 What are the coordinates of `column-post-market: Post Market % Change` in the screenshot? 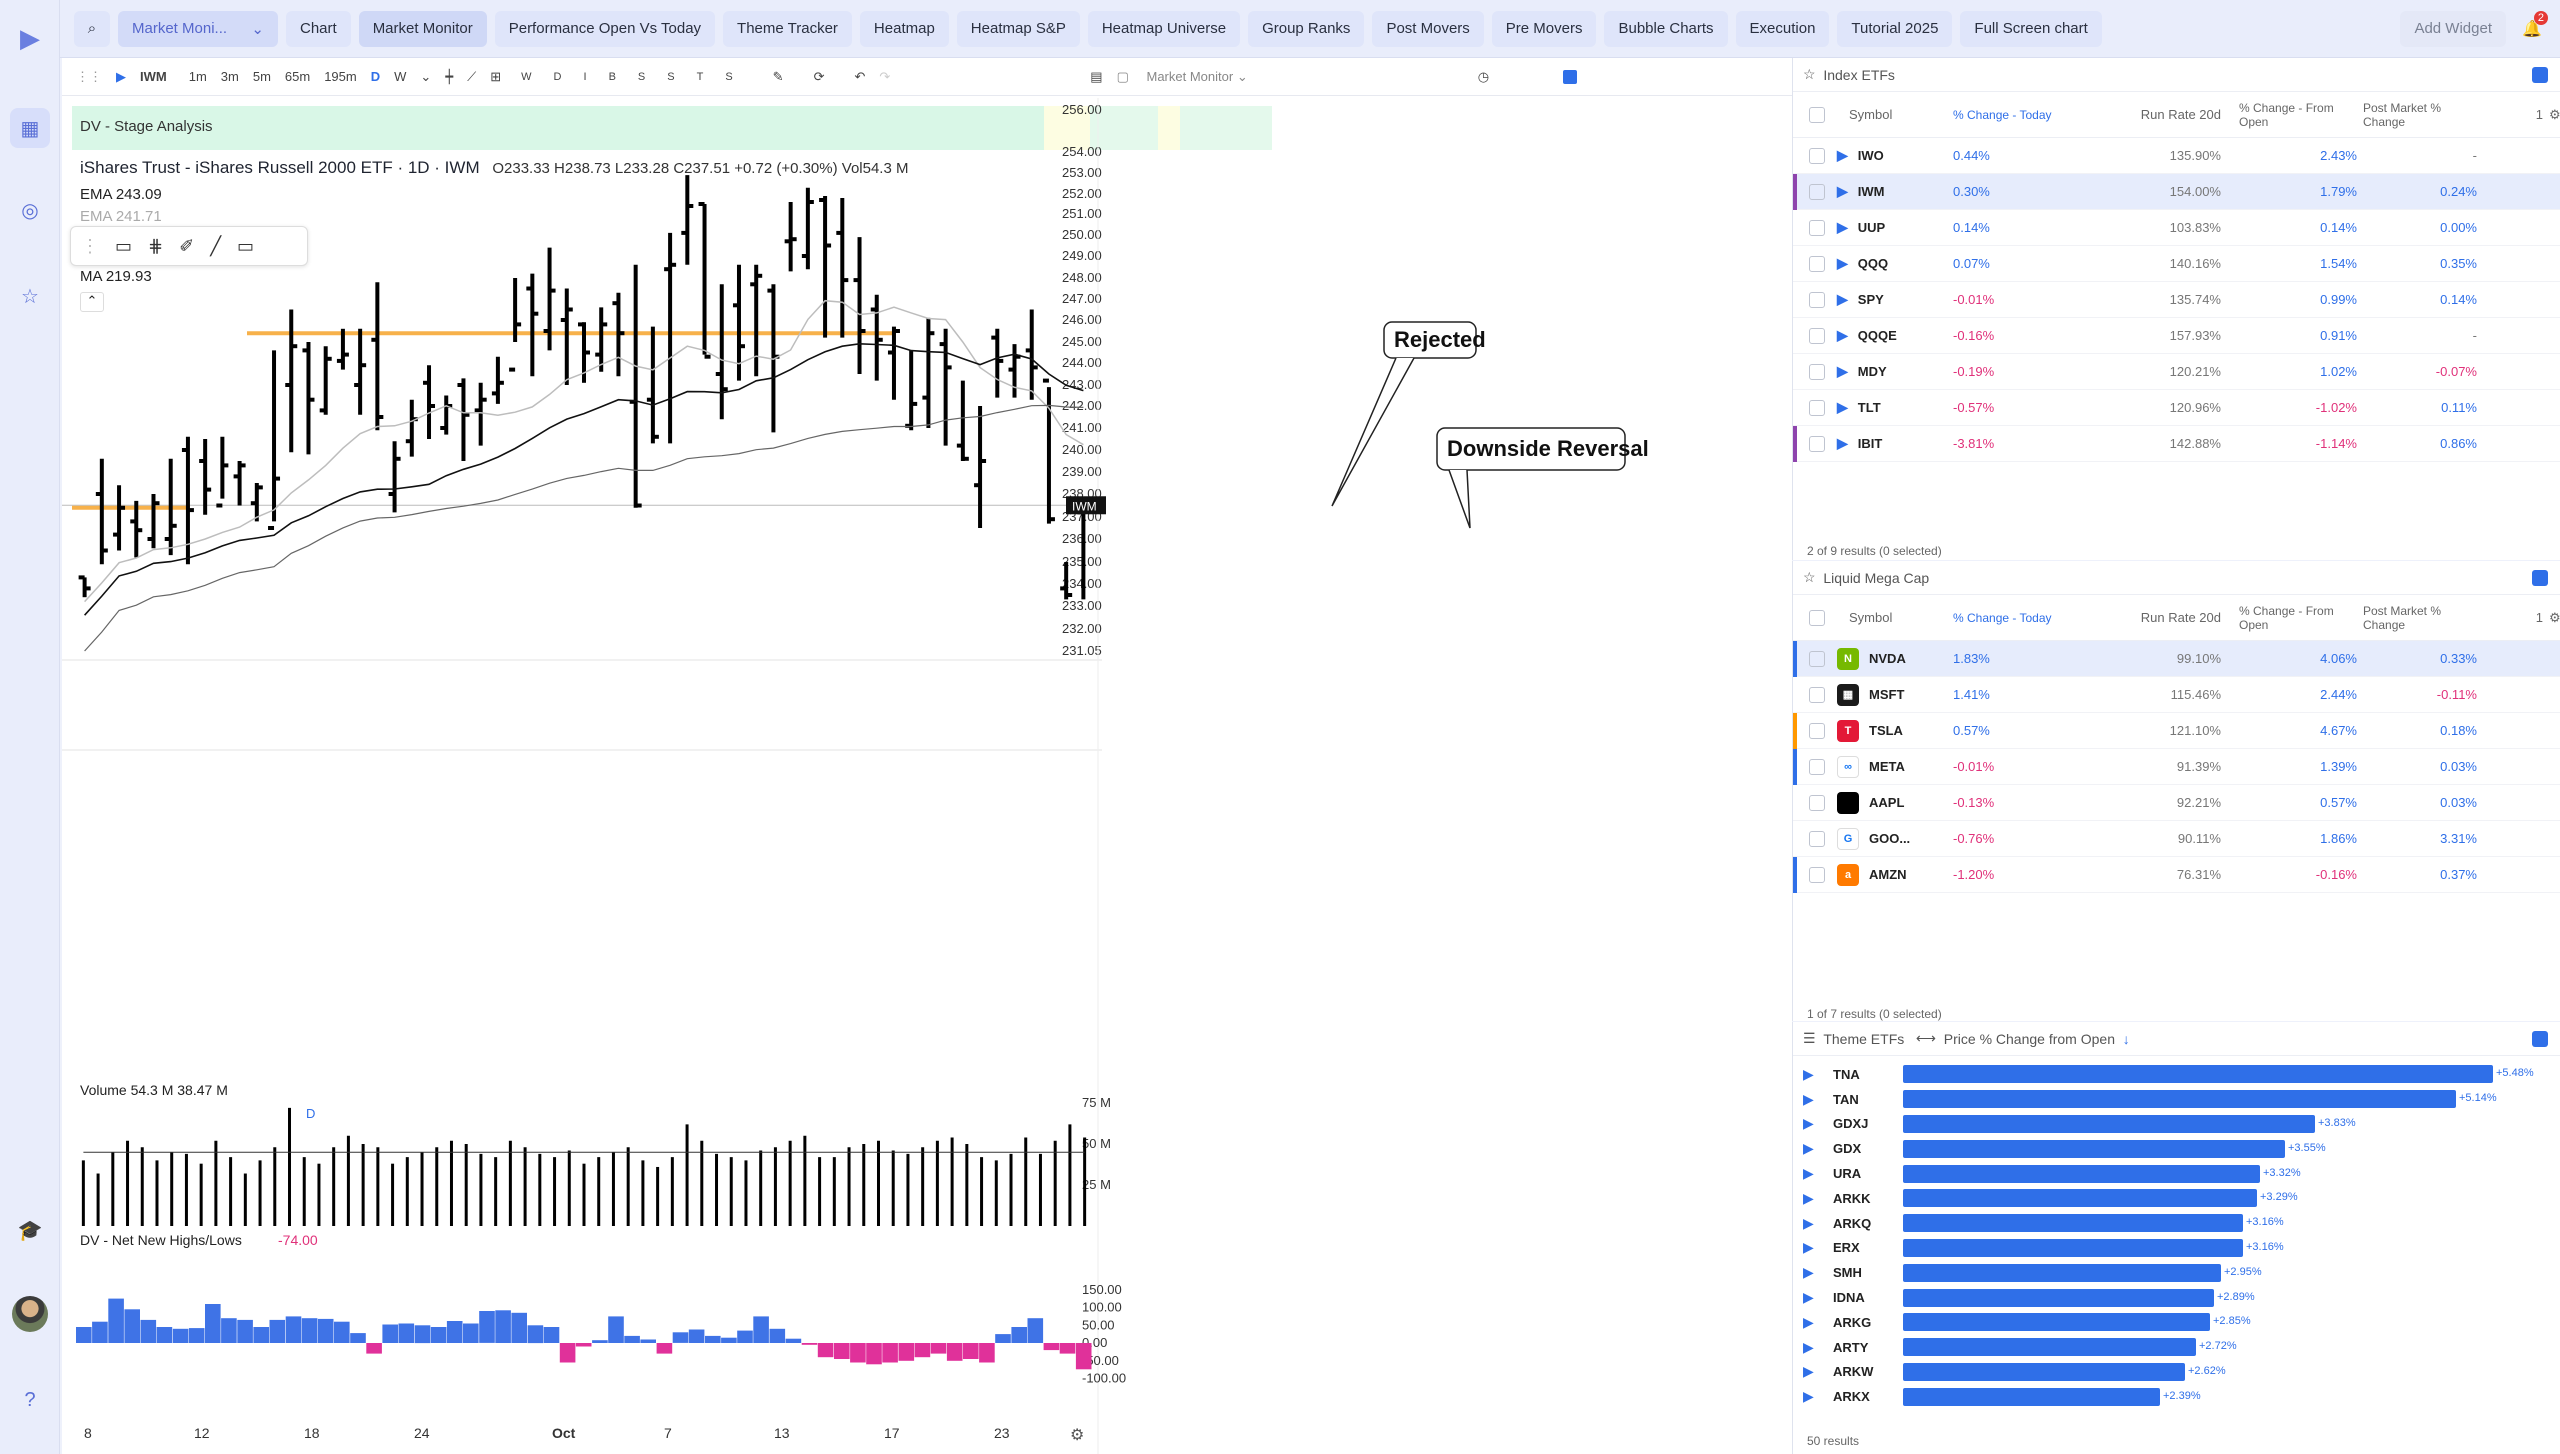 It's located at (2402, 617).